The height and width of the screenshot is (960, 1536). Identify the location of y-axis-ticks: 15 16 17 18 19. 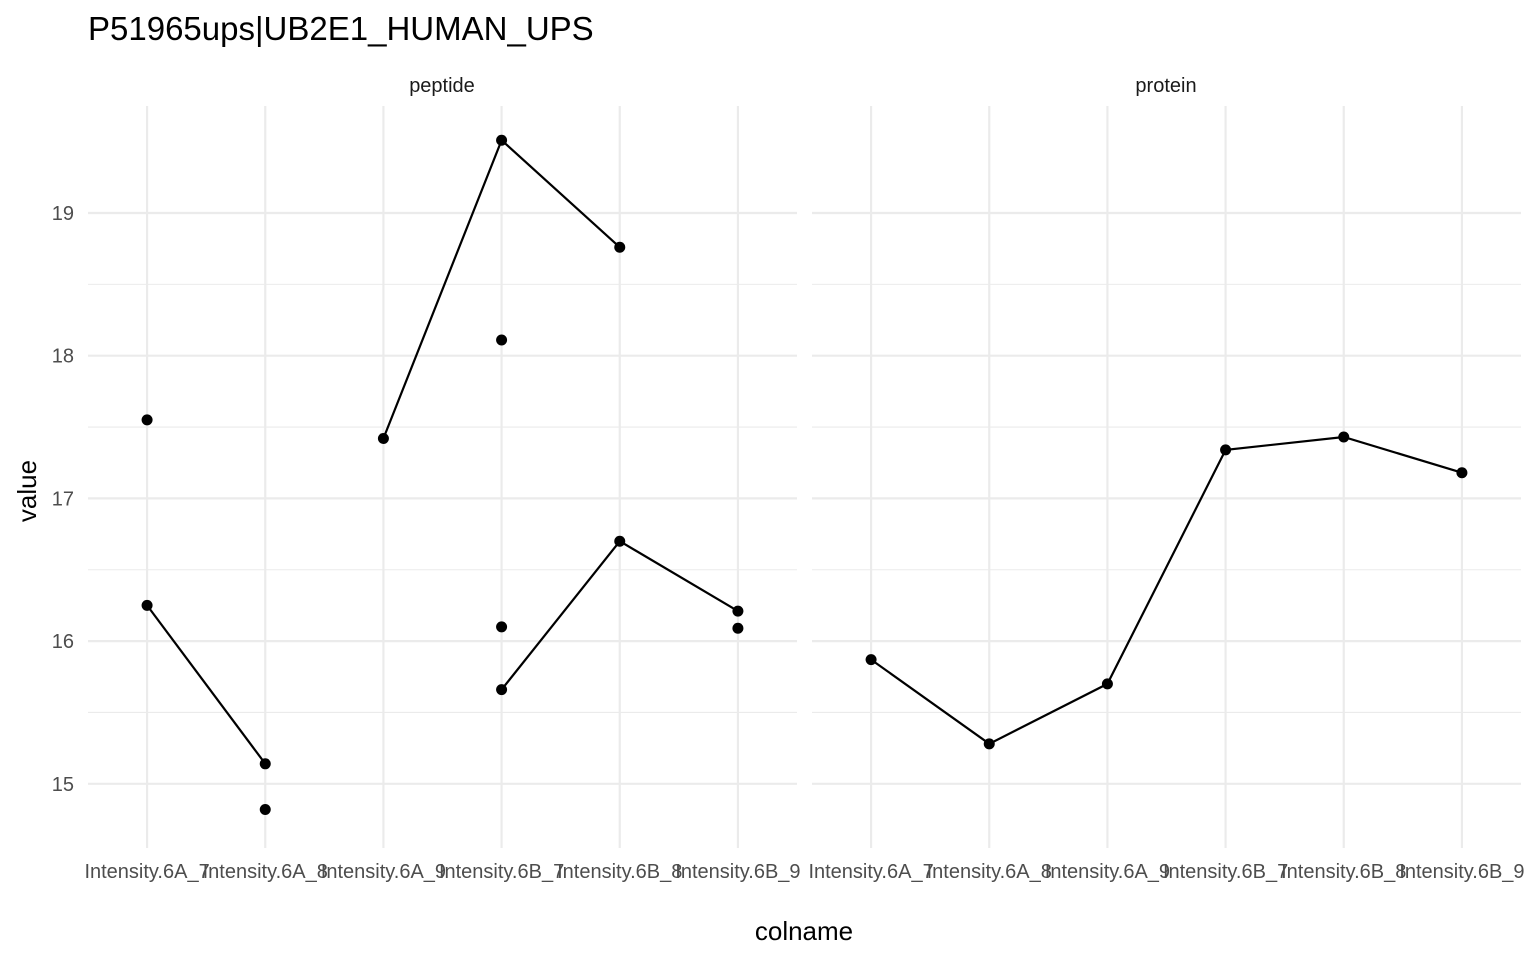
(63, 499).